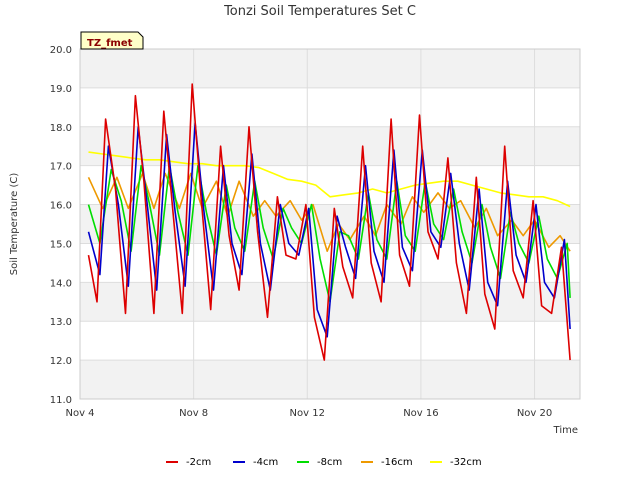 The width and height of the screenshot is (640, 480). I want to click on legend-label: -32cm, so click(466, 462).